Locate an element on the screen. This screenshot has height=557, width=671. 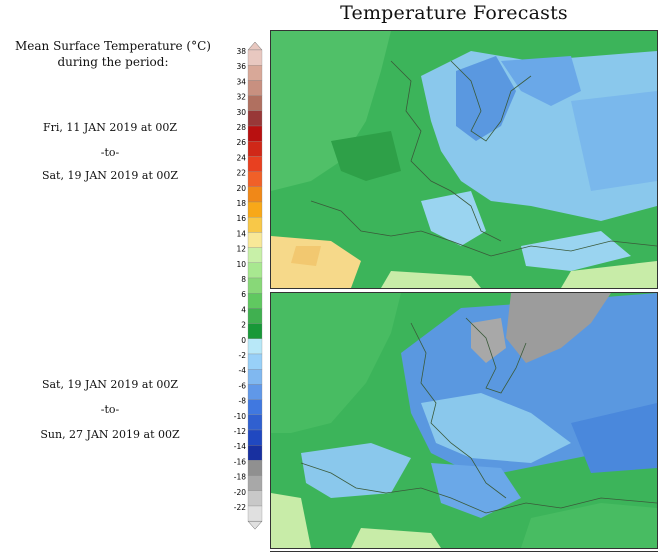
legend-title-line1: Mean Surface Temperature (°C) is located at coordinates (113, 46).